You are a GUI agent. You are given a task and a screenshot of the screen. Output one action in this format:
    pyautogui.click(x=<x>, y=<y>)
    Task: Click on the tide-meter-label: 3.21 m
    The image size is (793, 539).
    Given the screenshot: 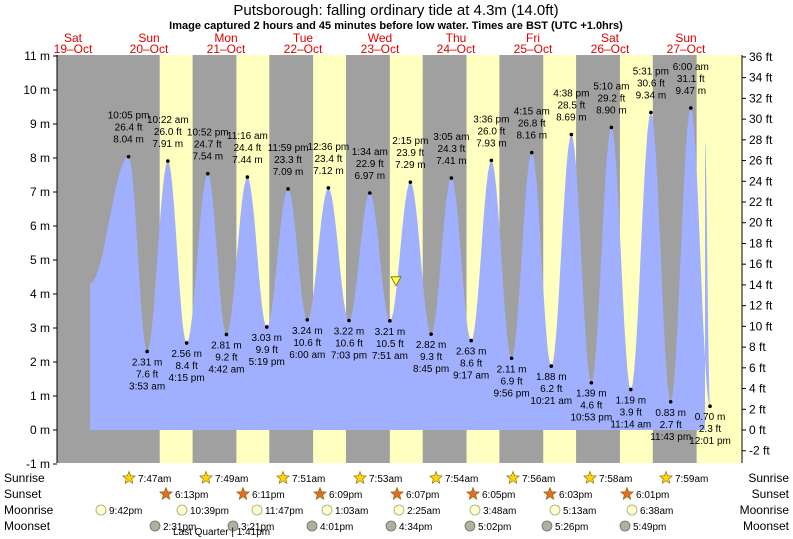 What is the action you would take?
    pyautogui.click(x=390, y=332)
    